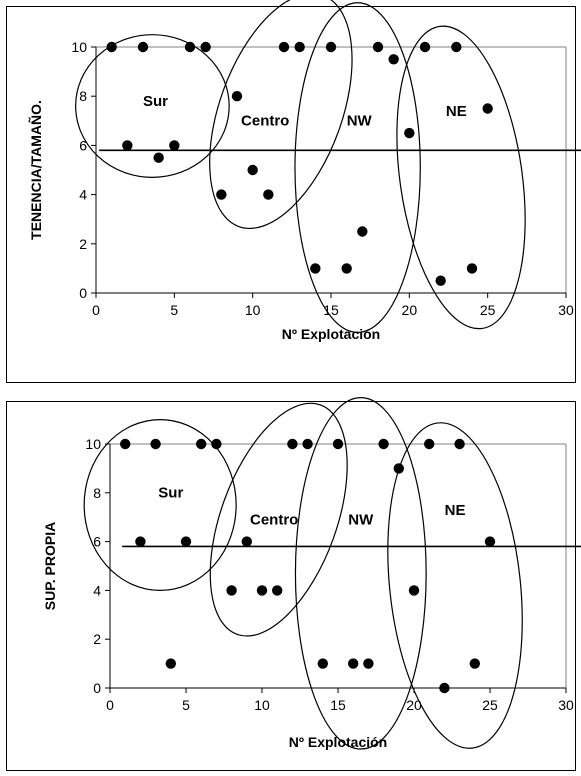 This screenshot has height=776, width=581. Describe the element at coordinates (50, 566) in the screenshot. I see `y-axis-title: SUP. PROPIA` at that location.